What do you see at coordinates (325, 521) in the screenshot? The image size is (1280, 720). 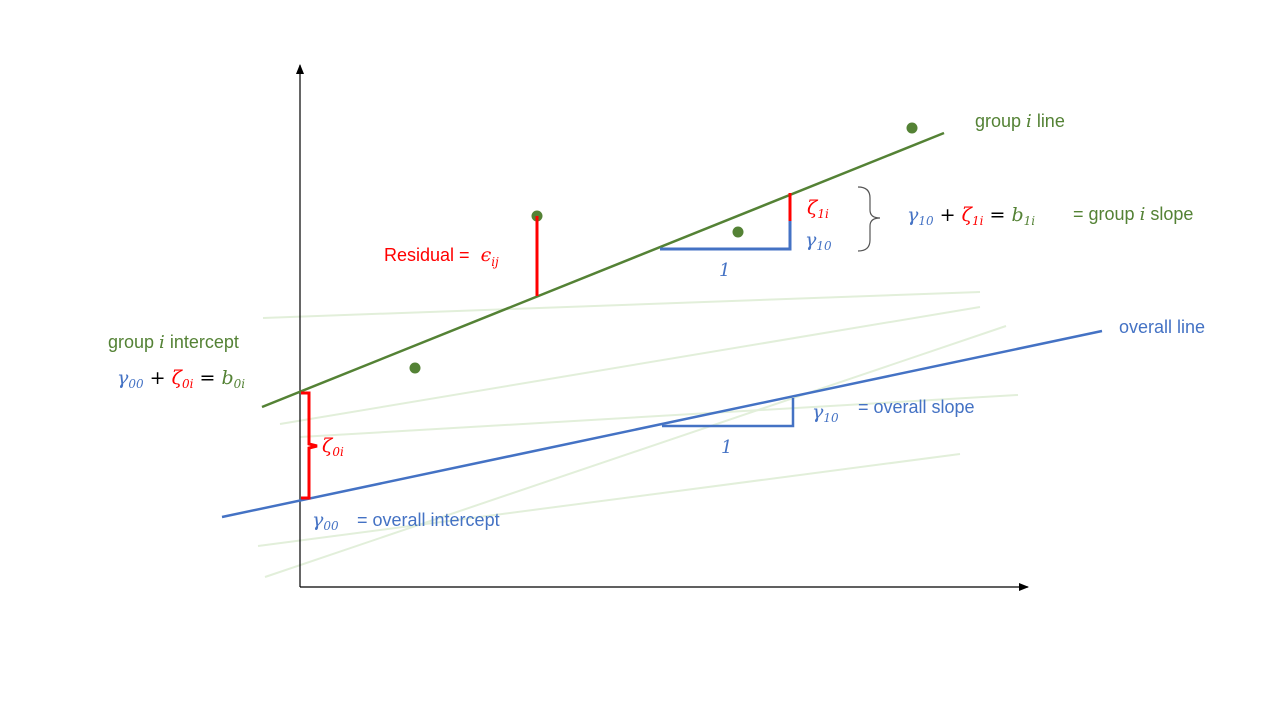 I see `gamma-00-label: γ00` at bounding box center [325, 521].